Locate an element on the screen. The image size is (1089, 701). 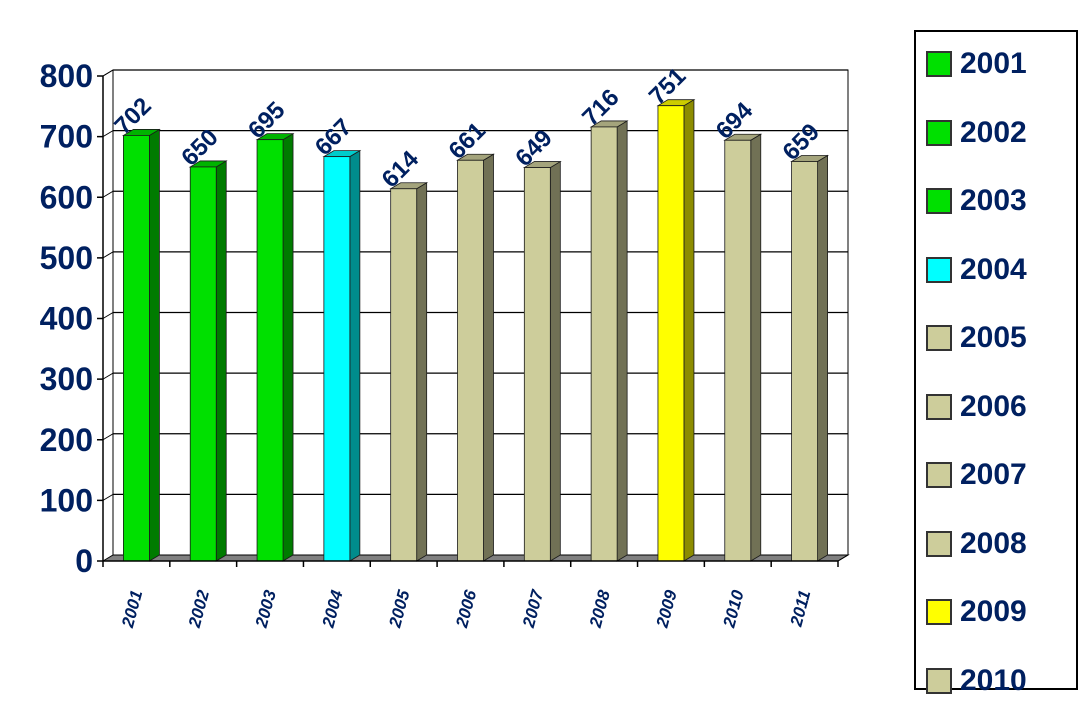
x-tick-label: 2005 is located at coordinates (399, 609).